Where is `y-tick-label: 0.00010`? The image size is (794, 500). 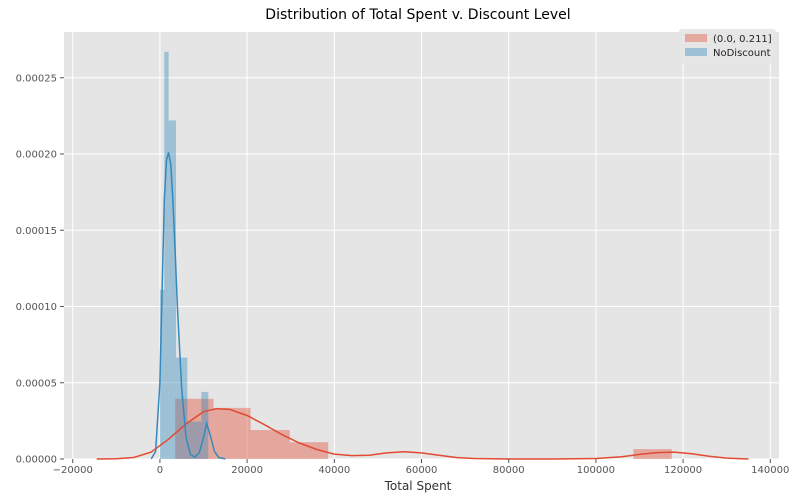
y-tick-label: 0.00010 is located at coordinates (36, 307).